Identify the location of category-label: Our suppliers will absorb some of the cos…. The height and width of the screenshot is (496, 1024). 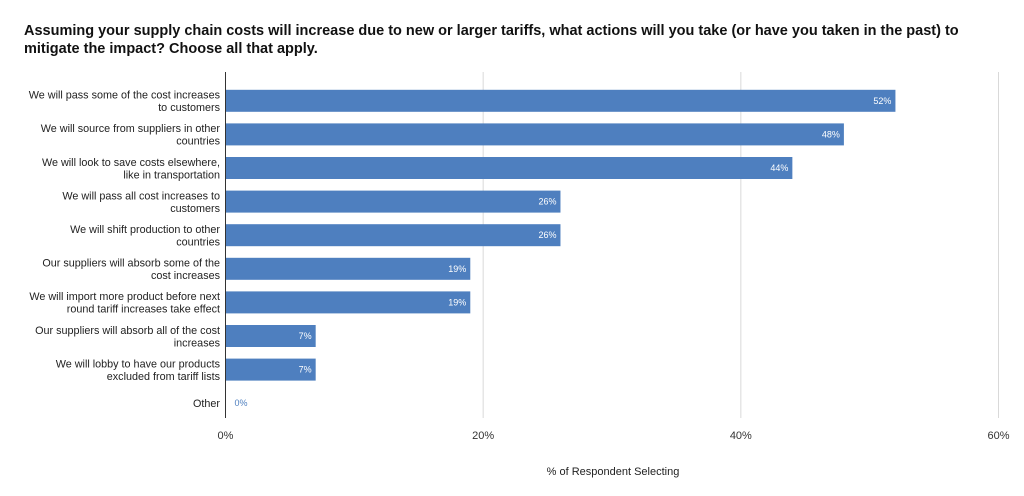
(131, 270).